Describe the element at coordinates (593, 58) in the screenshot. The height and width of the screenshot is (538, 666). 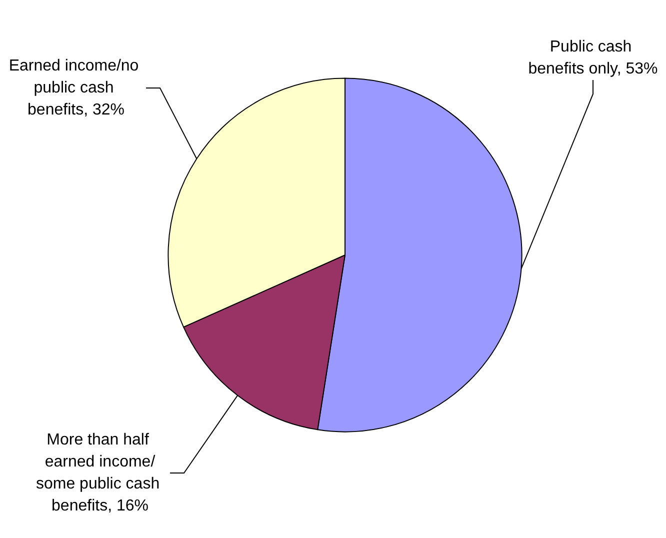
I see `slice-label: Public cash benefits only, 53%` at that location.